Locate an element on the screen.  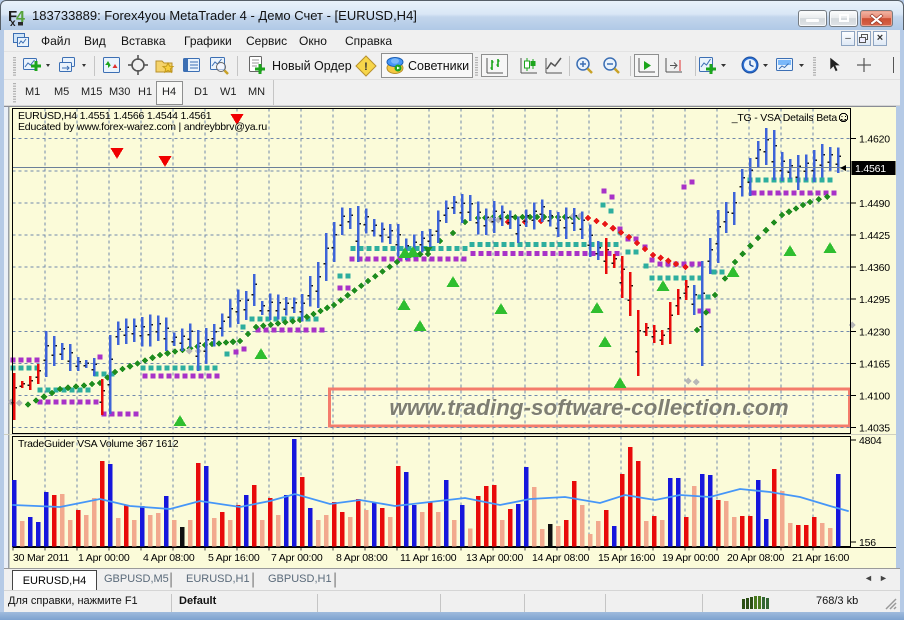
svg-text: 13 Apr 00:00 is located at coordinates (495, 558).